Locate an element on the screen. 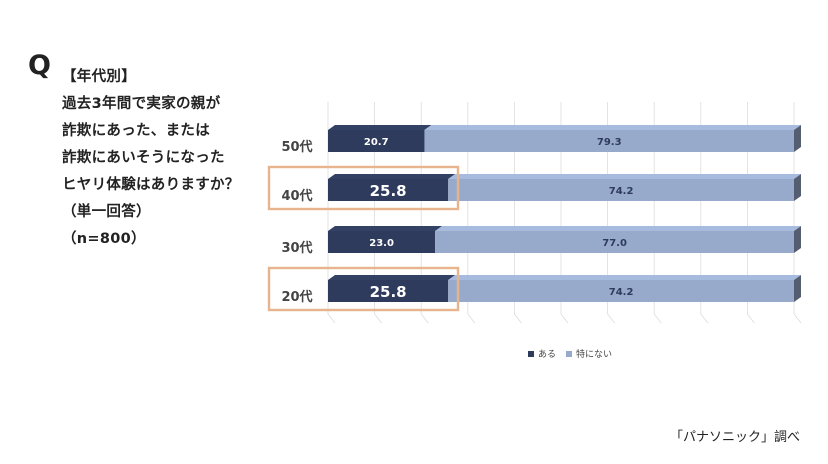  category-label: 30代 is located at coordinates (296, 248).